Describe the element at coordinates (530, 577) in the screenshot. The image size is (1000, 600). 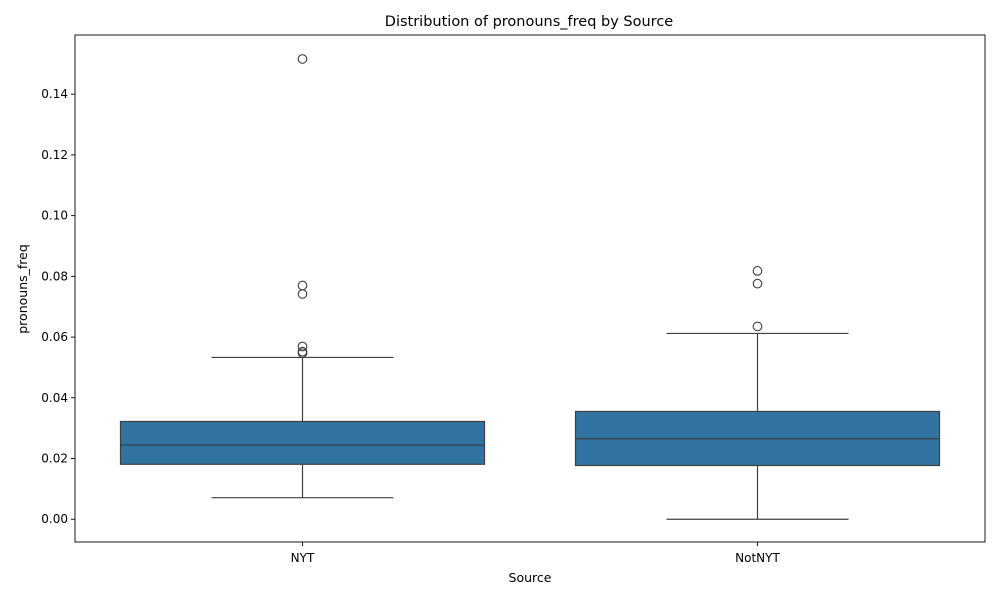
I see `x-axis-label: Source` at that location.